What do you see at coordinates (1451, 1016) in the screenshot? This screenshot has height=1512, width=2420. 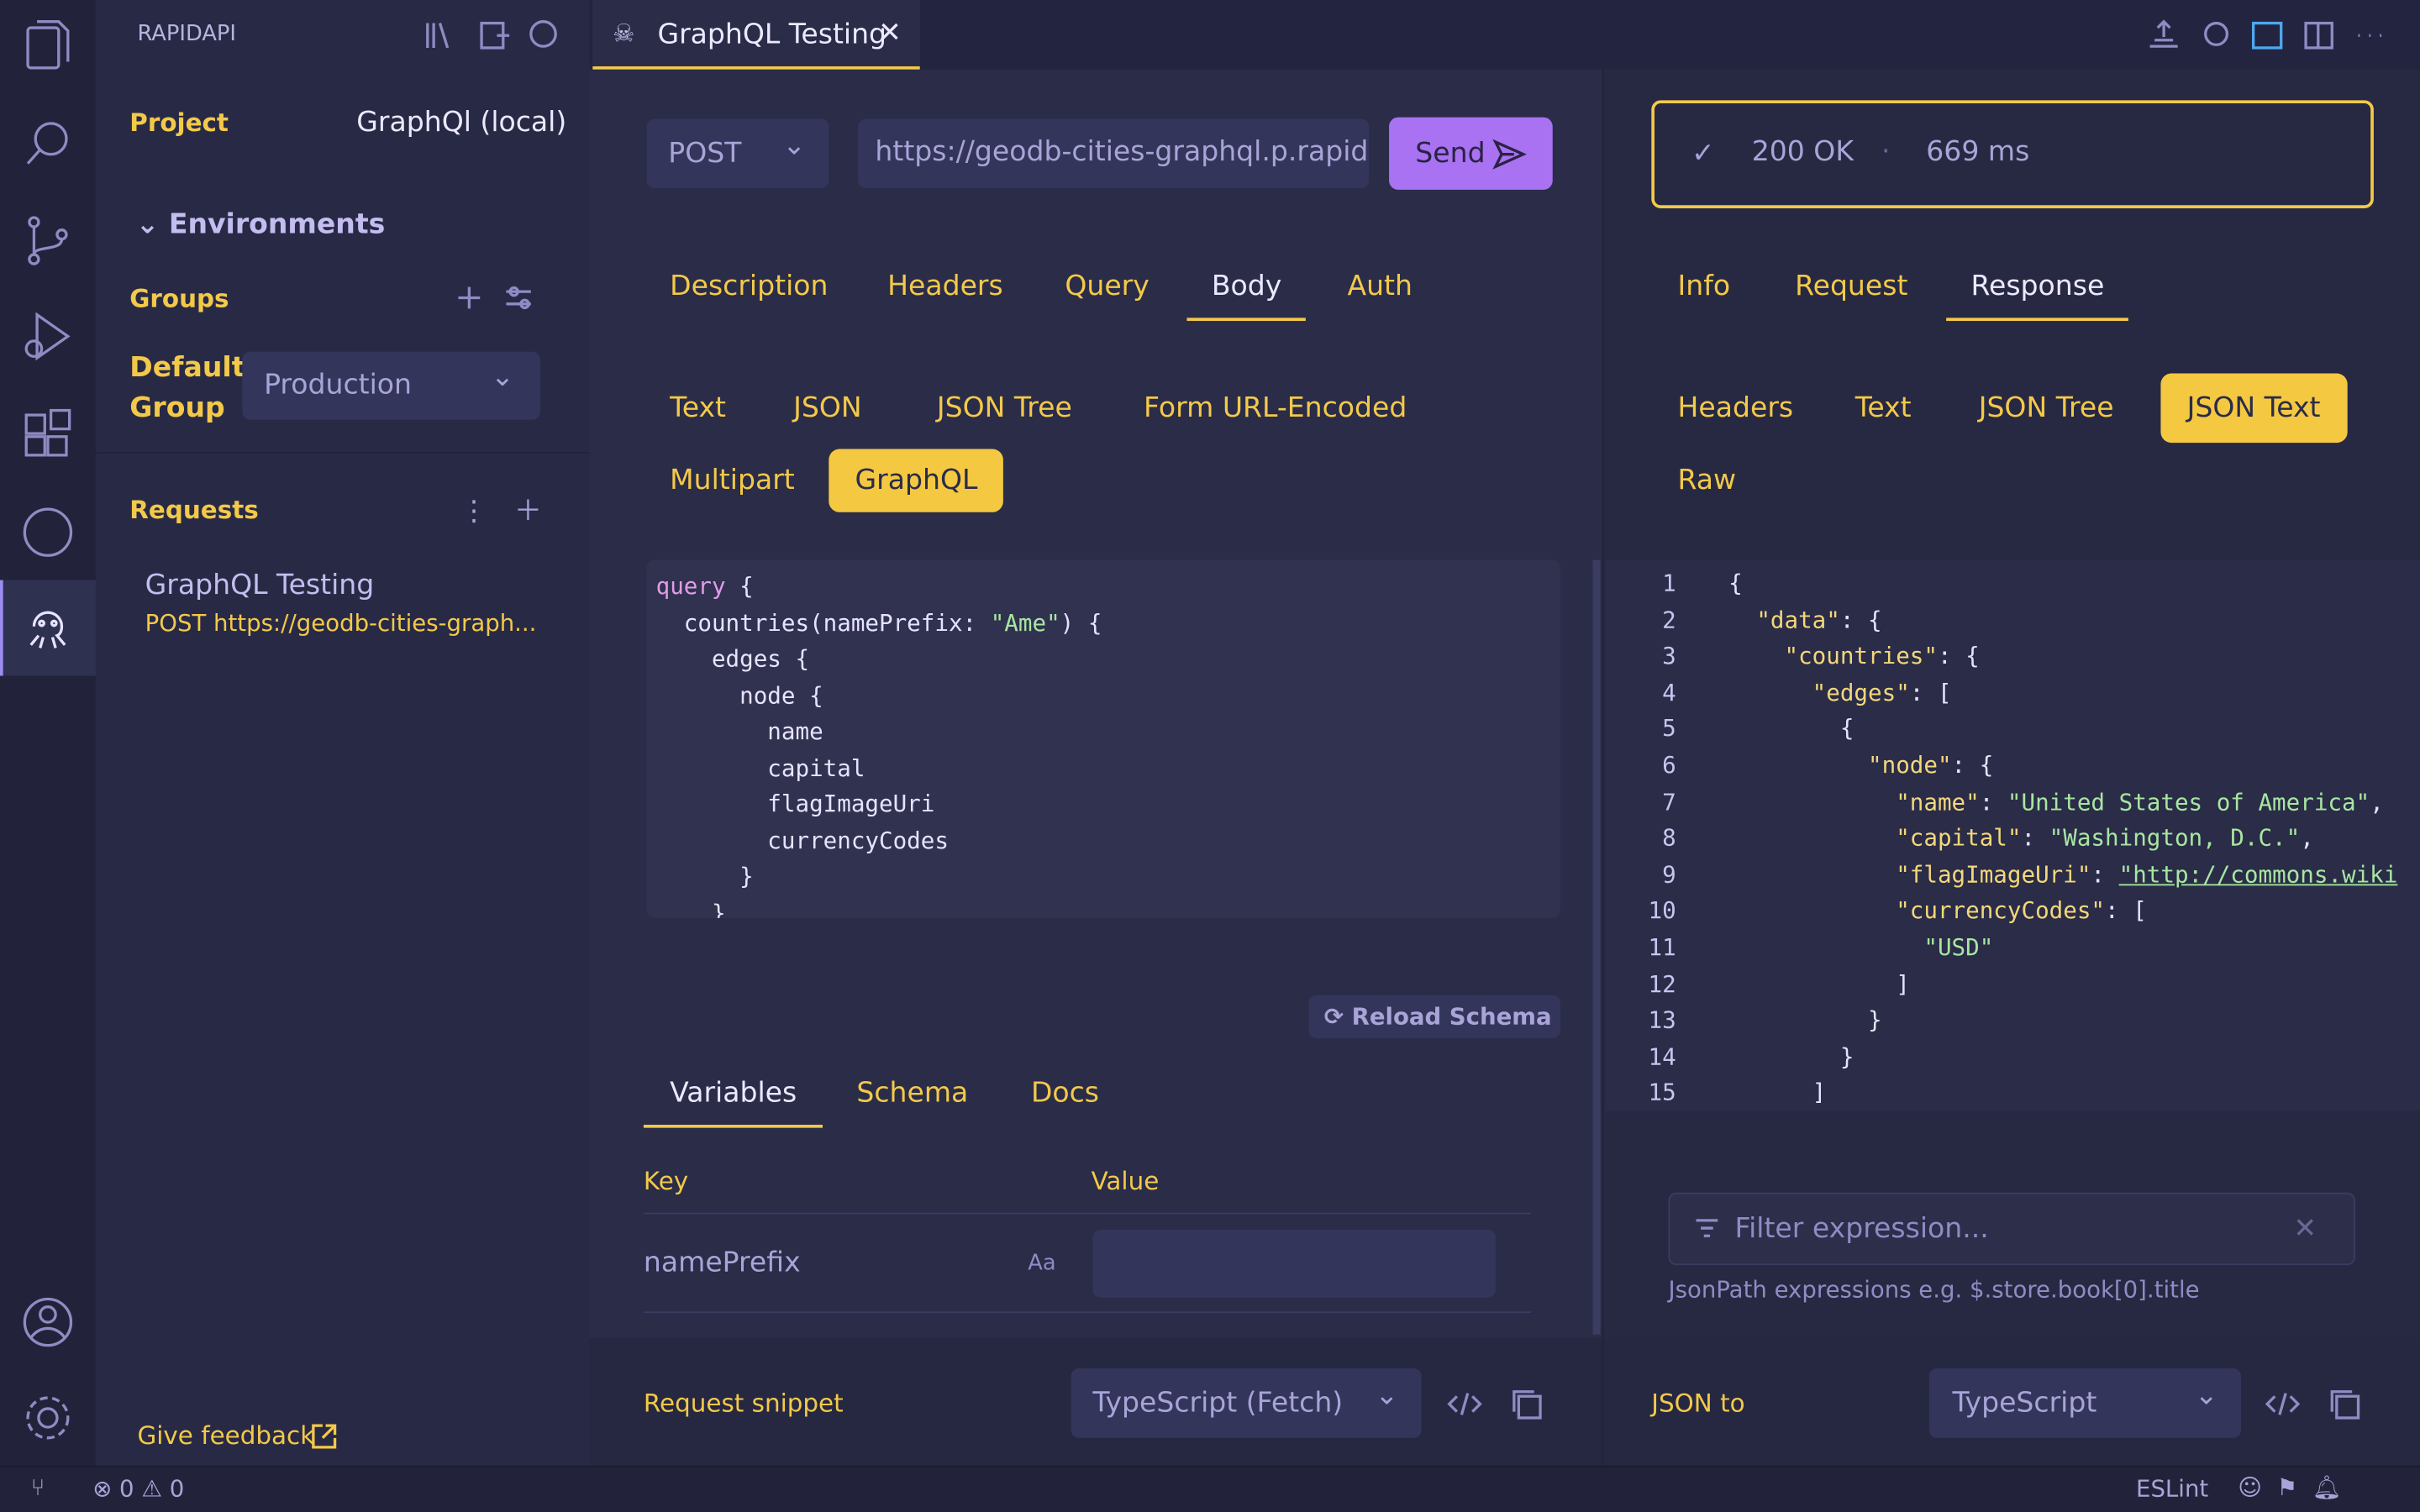 I see `reload-text: Reload Schema` at bounding box center [1451, 1016].